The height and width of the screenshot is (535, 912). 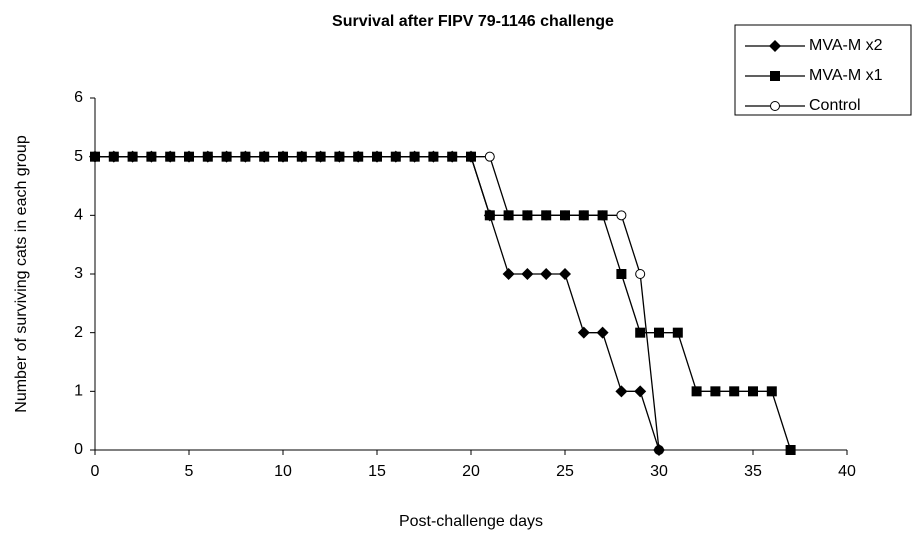 What do you see at coordinates (78, 215) in the screenshot?
I see `y-tick-label: 4` at bounding box center [78, 215].